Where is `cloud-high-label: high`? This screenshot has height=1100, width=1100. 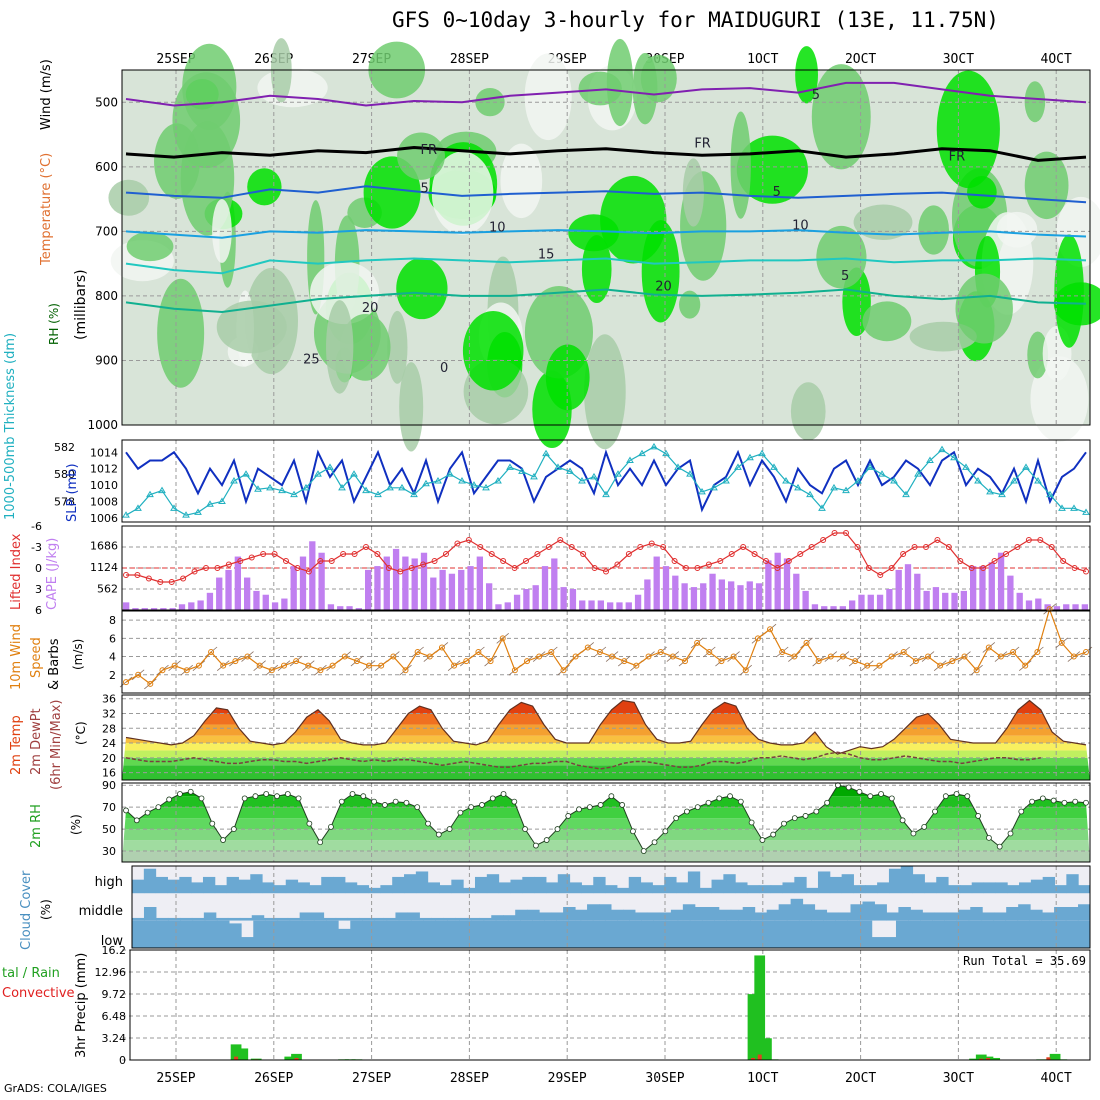 cloud-high-label: high is located at coordinates (109, 882).